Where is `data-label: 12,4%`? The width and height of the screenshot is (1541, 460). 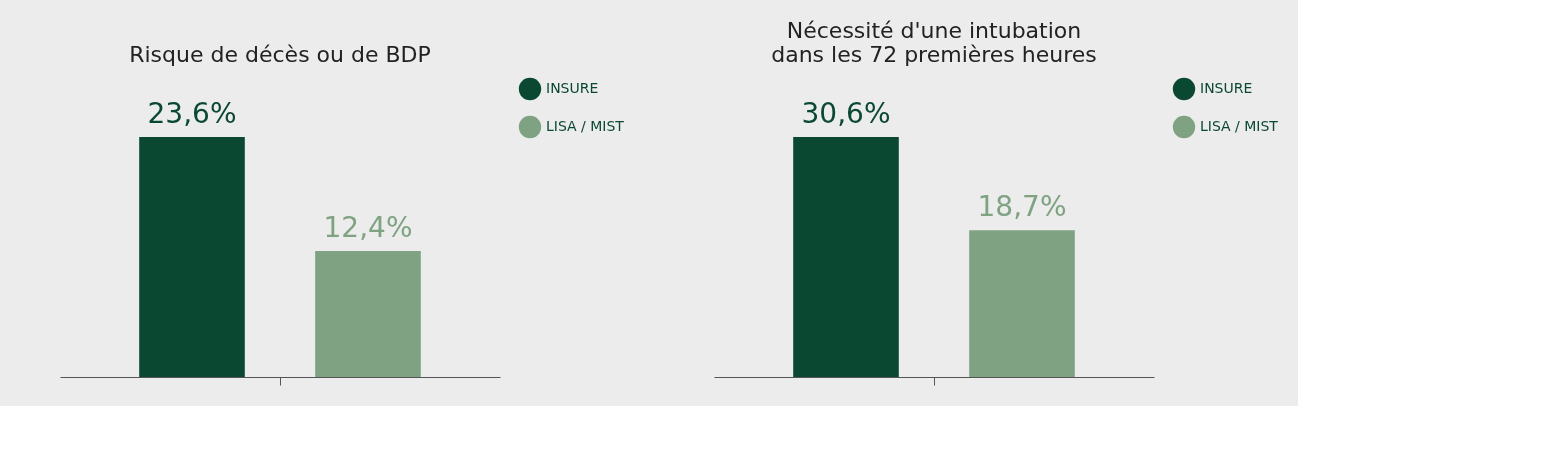
data-label: 12,4% is located at coordinates (368, 227).